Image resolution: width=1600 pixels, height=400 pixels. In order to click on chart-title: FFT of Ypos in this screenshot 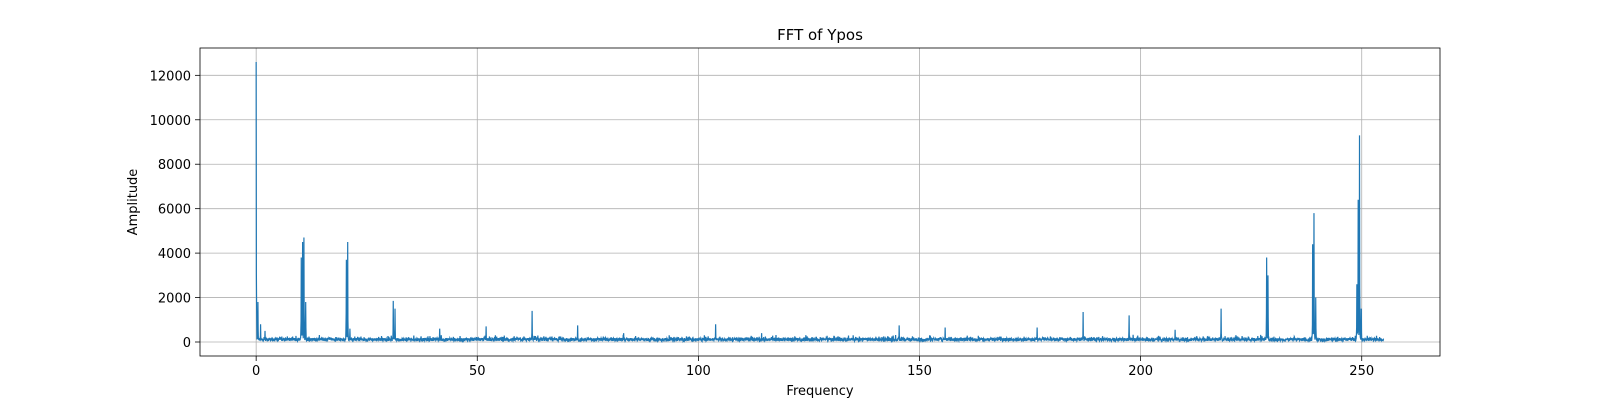, I will do `click(820, 35)`.